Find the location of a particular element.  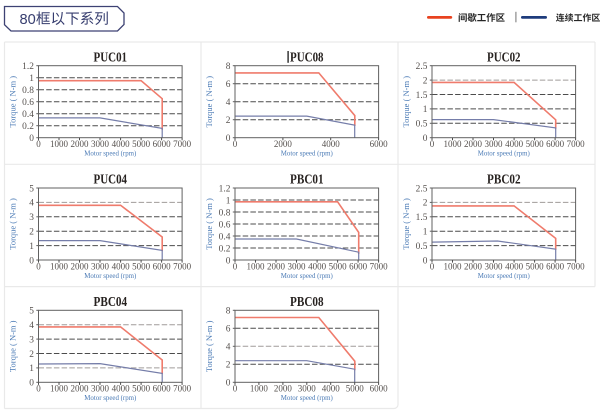

svg-text: PBC01 is located at coordinates (307, 179).